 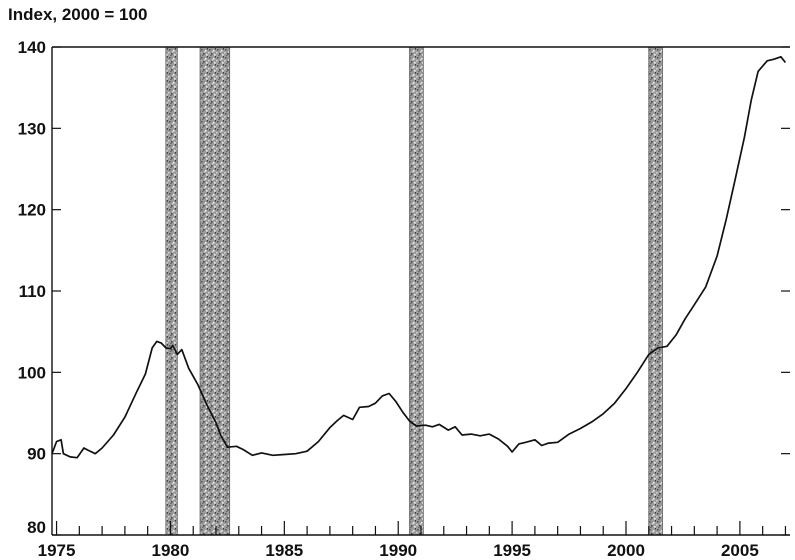 What do you see at coordinates (740, 550) in the screenshot?
I see `x-tick-label-2005: 2005` at bounding box center [740, 550].